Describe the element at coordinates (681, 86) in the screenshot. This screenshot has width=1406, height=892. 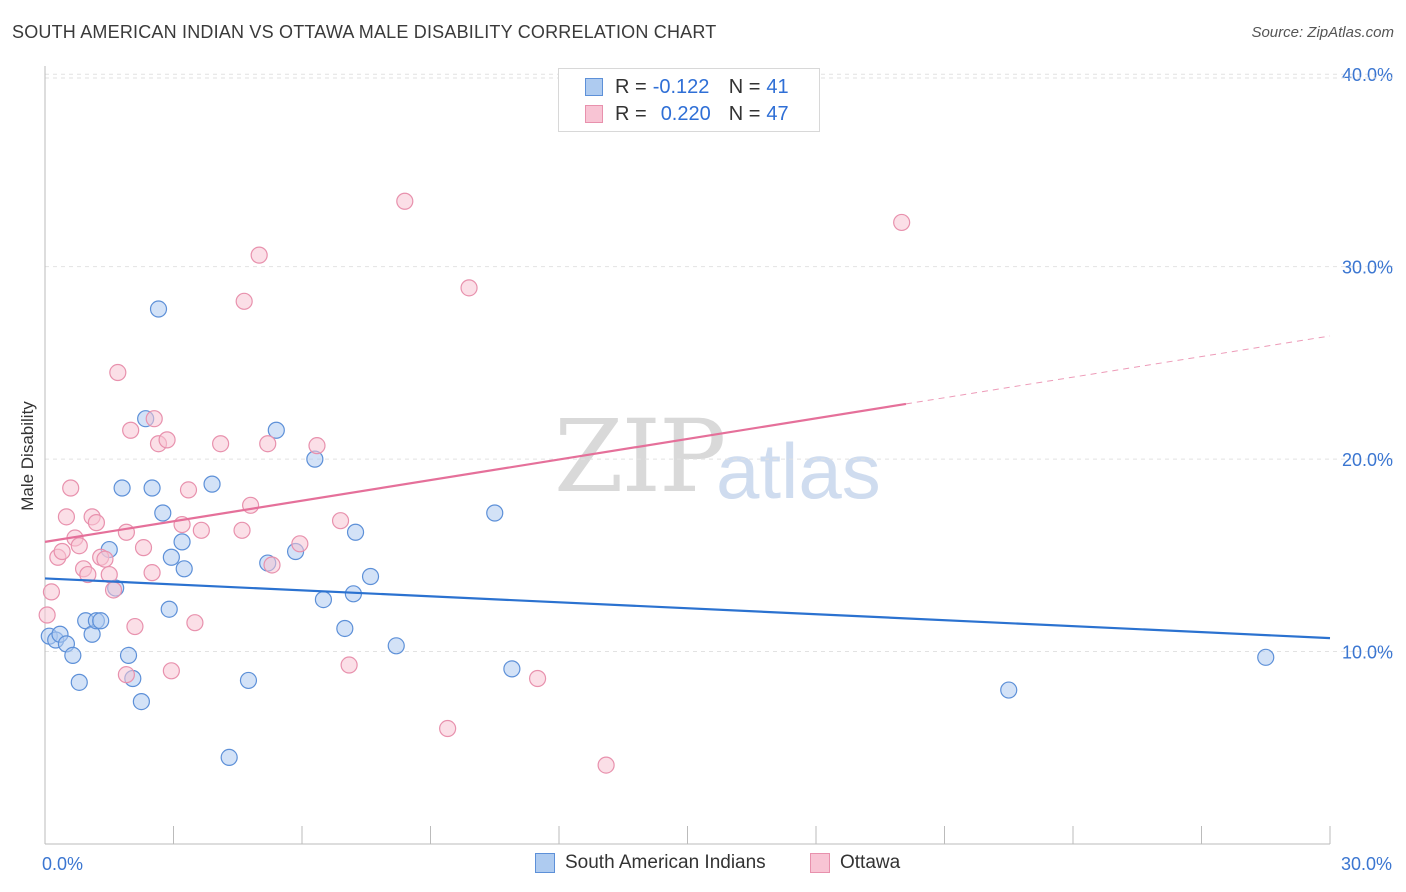
I see `legend-r-value: -0.122` at that location.